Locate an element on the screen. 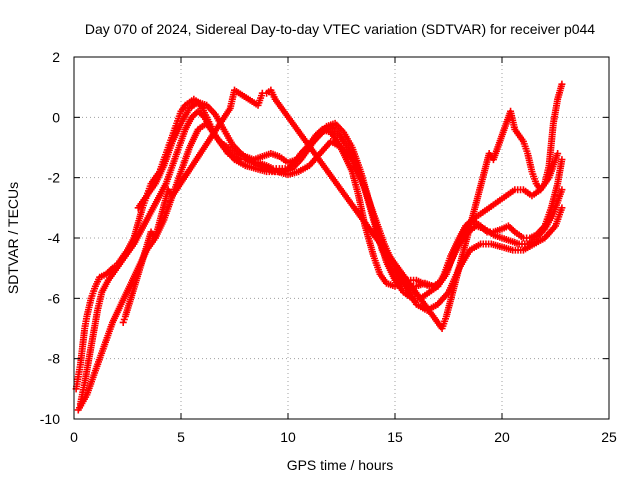 The image size is (640, 485). y-tick-label: -2 is located at coordinates (54, 178).